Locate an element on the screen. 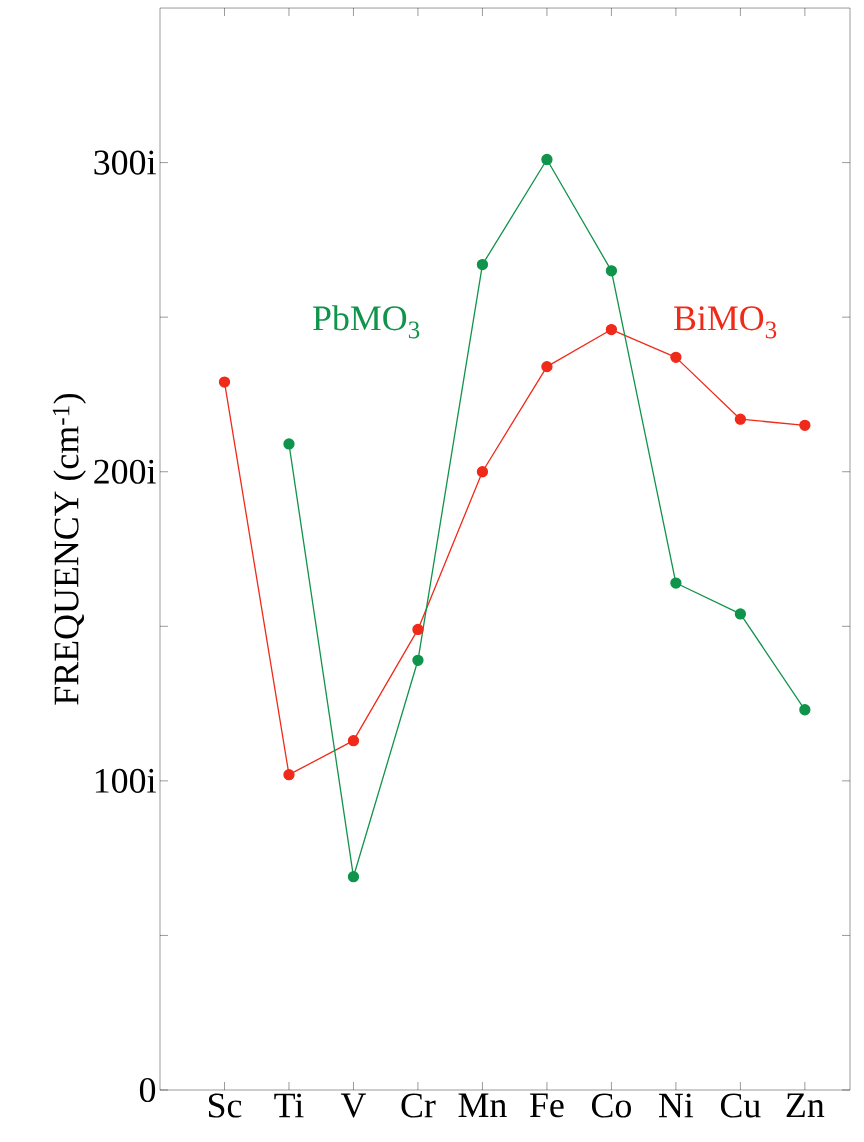 The image size is (864, 1142). x-tick-label: Ti is located at coordinates (289, 1105).